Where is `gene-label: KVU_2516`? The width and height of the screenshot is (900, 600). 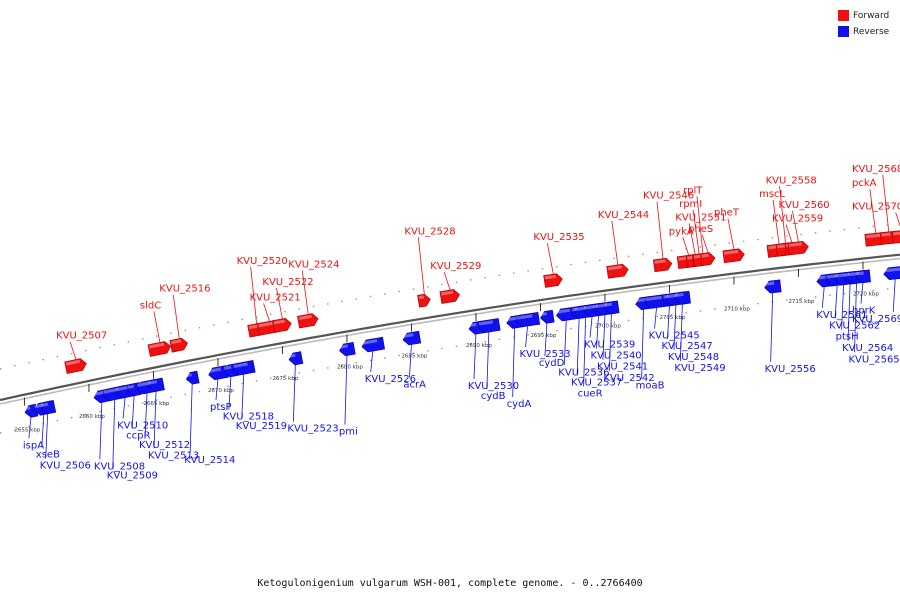
gene-label: KVU_2516 is located at coordinates (184, 289).